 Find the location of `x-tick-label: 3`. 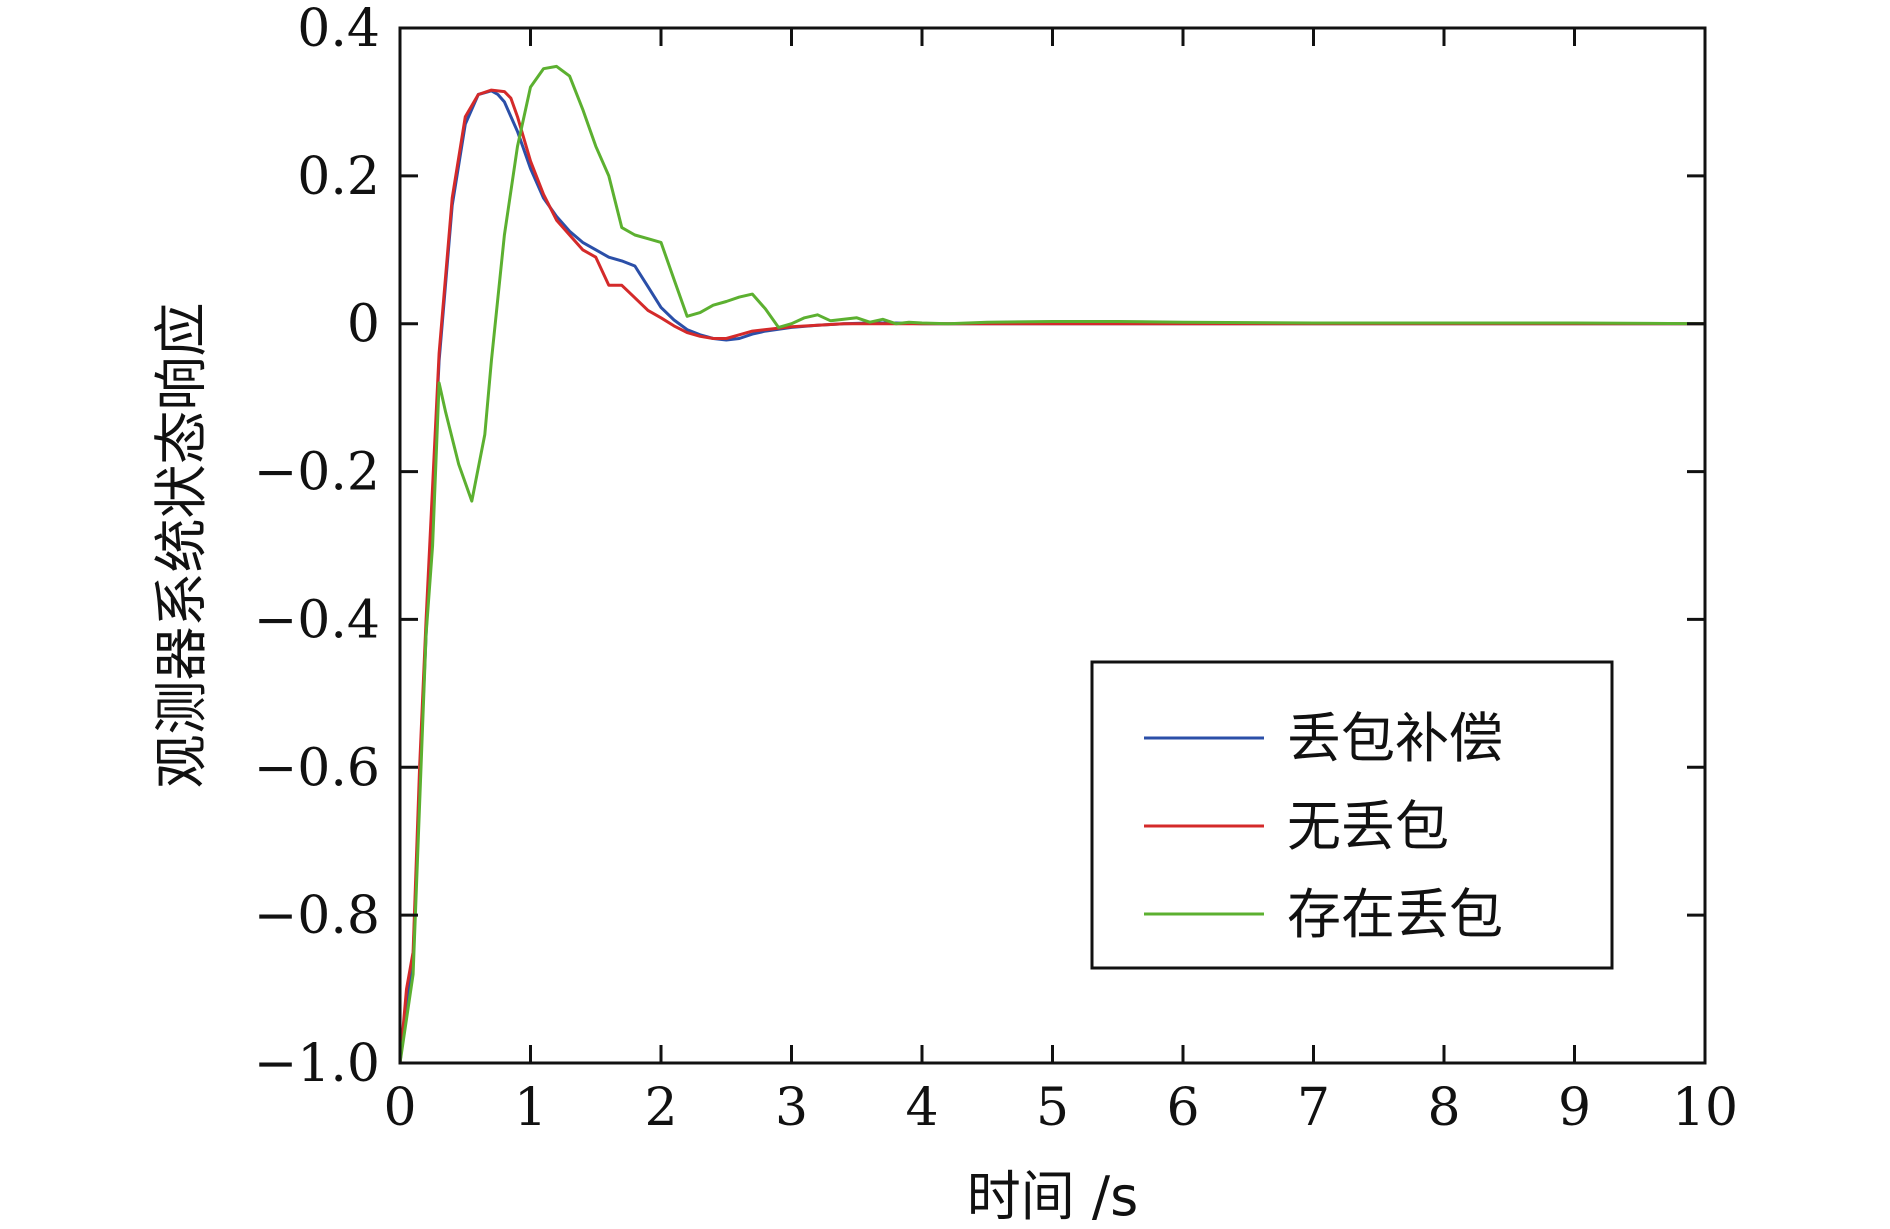

x-tick-label: 3 is located at coordinates (791, 1108).